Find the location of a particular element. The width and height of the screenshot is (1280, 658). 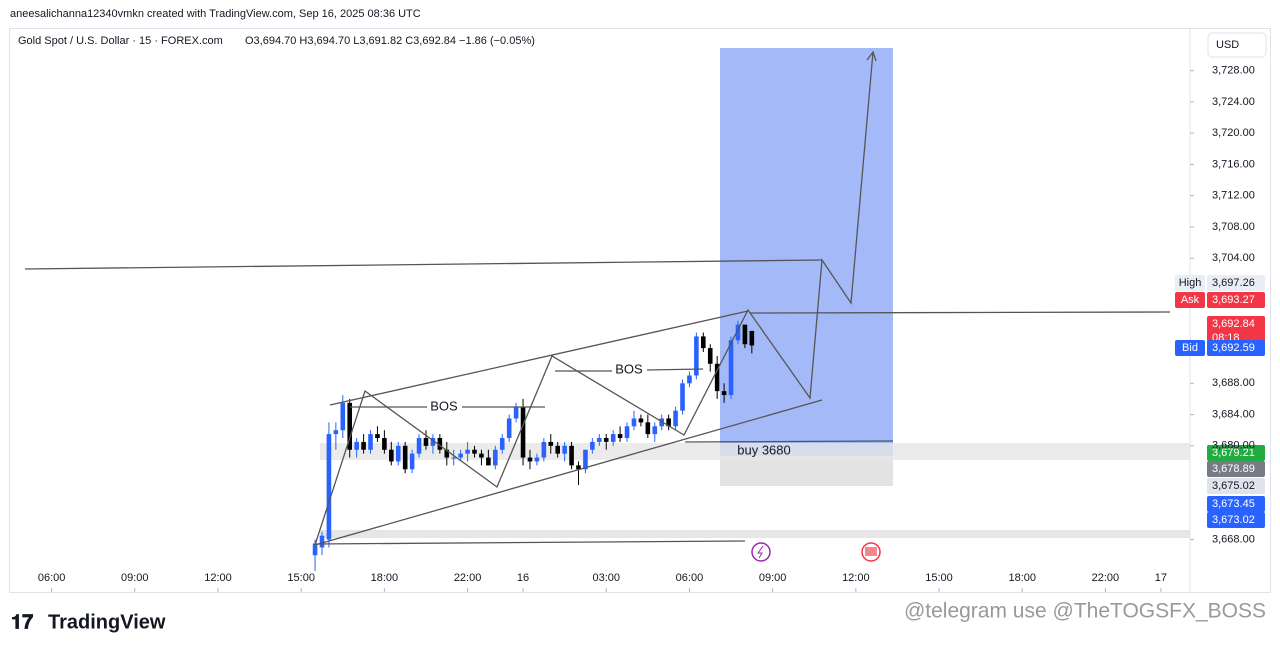

price-tag-value: 3,673.02 is located at coordinates (1233, 520).